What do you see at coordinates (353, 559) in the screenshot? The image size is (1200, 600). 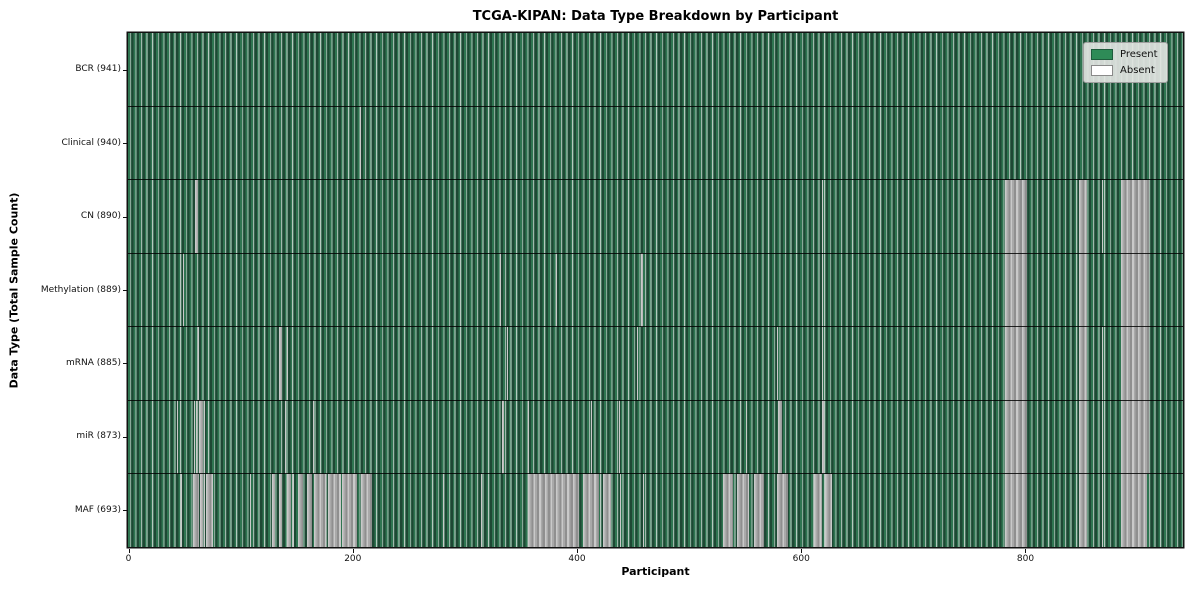 I see `x-tick-label: 200` at bounding box center [353, 559].